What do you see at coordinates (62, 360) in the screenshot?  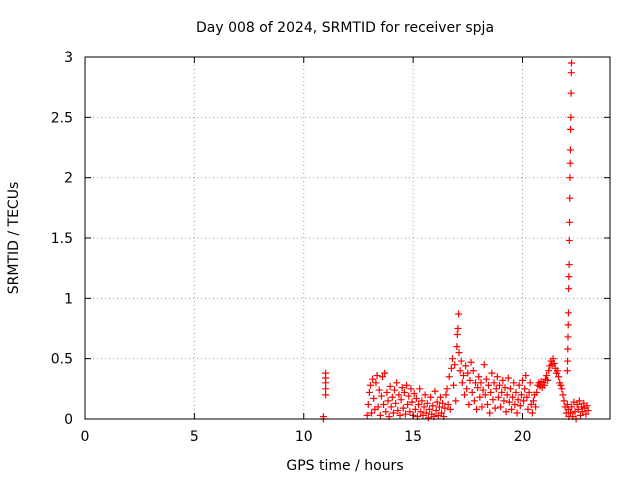 I see `y-tick-label: 0.5` at bounding box center [62, 360].